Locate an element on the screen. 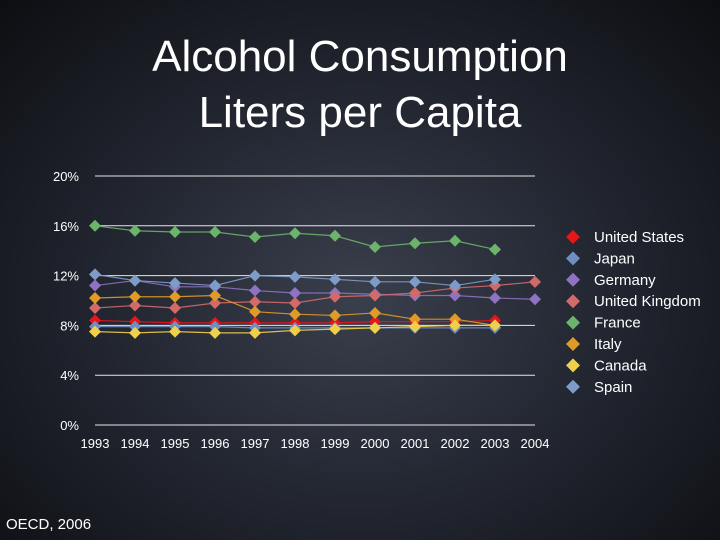 This screenshot has height=540, width=720. x-tick-label: 1999 is located at coordinates (335, 443).